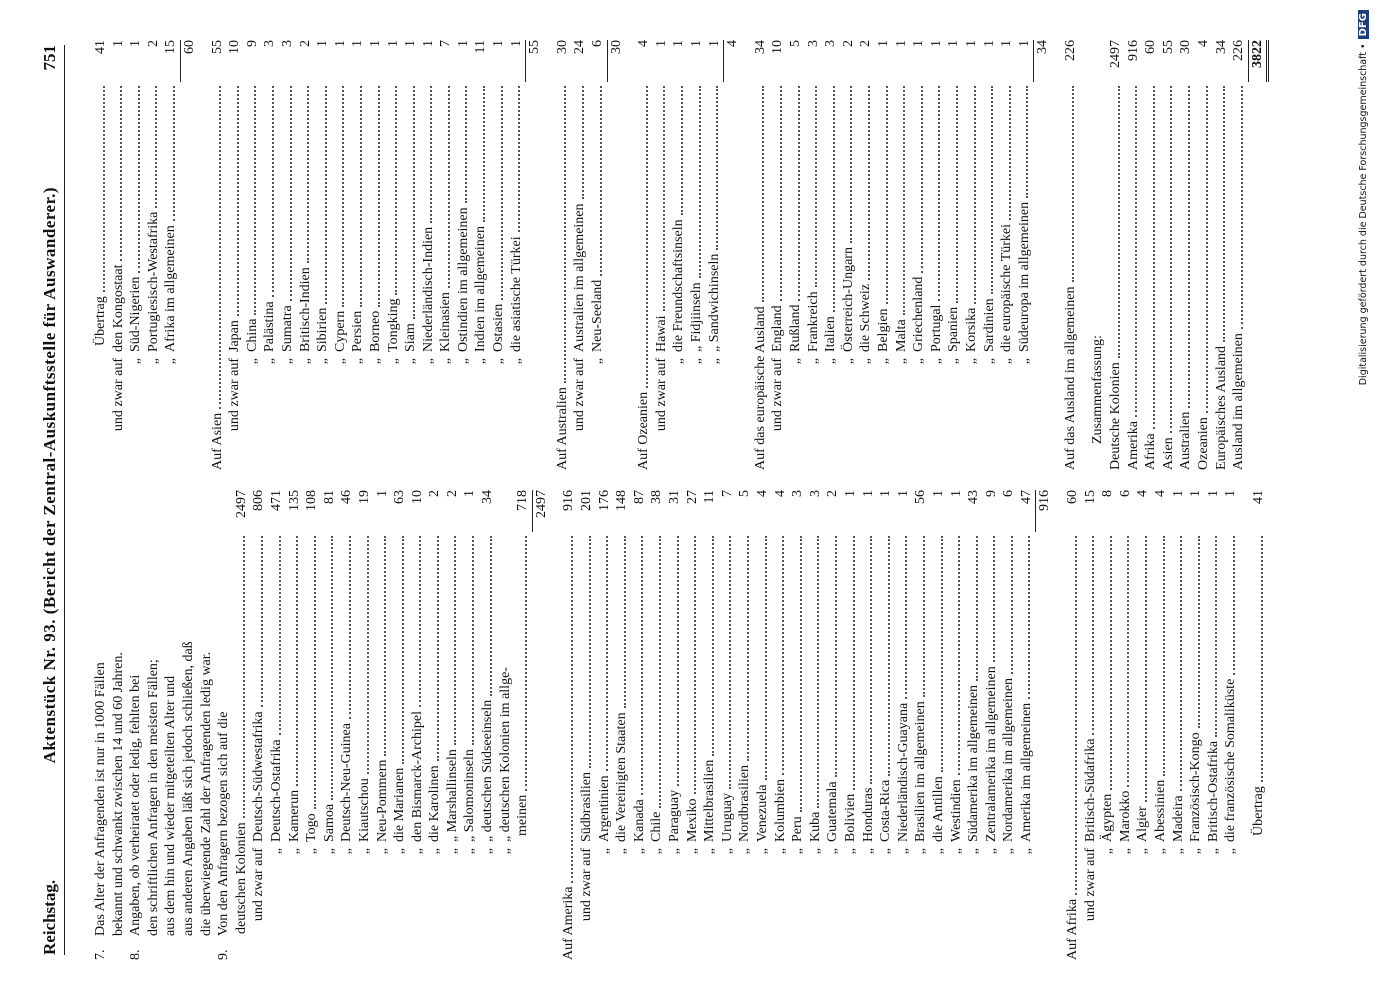 The width and height of the screenshot is (1383, 1000). What do you see at coordinates (921, 725) in the screenshot?
I see `row: „ Brasilien im allgemeinen 56` at bounding box center [921, 725].